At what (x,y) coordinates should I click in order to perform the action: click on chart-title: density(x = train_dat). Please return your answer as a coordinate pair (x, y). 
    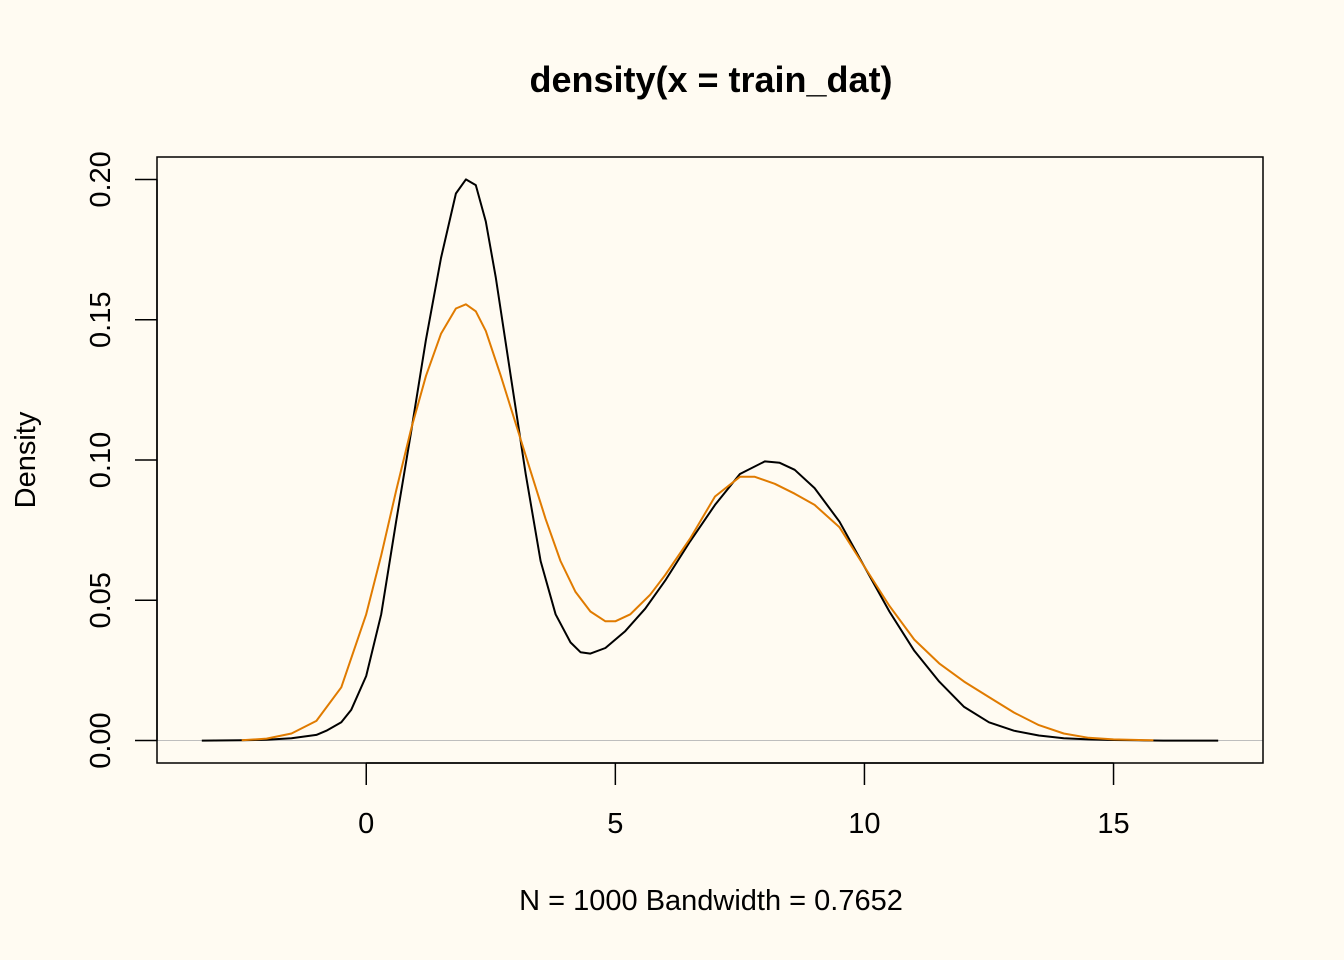
    Looking at the image, I should click on (710, 79).